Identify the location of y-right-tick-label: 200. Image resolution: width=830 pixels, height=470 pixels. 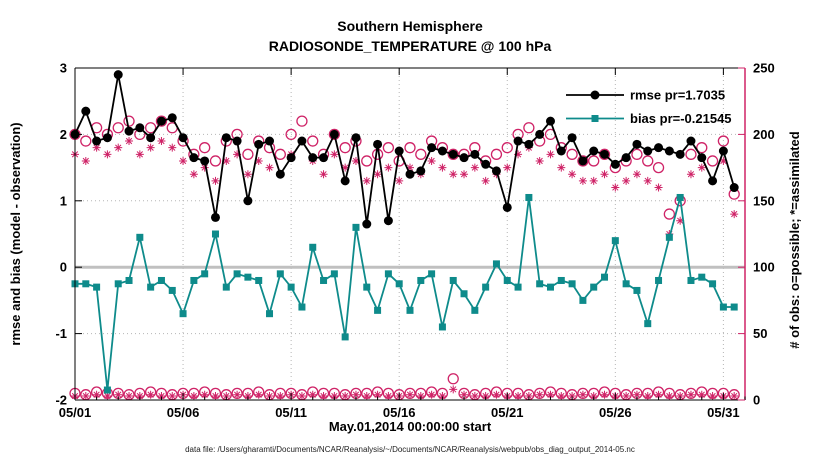
(764, 134).